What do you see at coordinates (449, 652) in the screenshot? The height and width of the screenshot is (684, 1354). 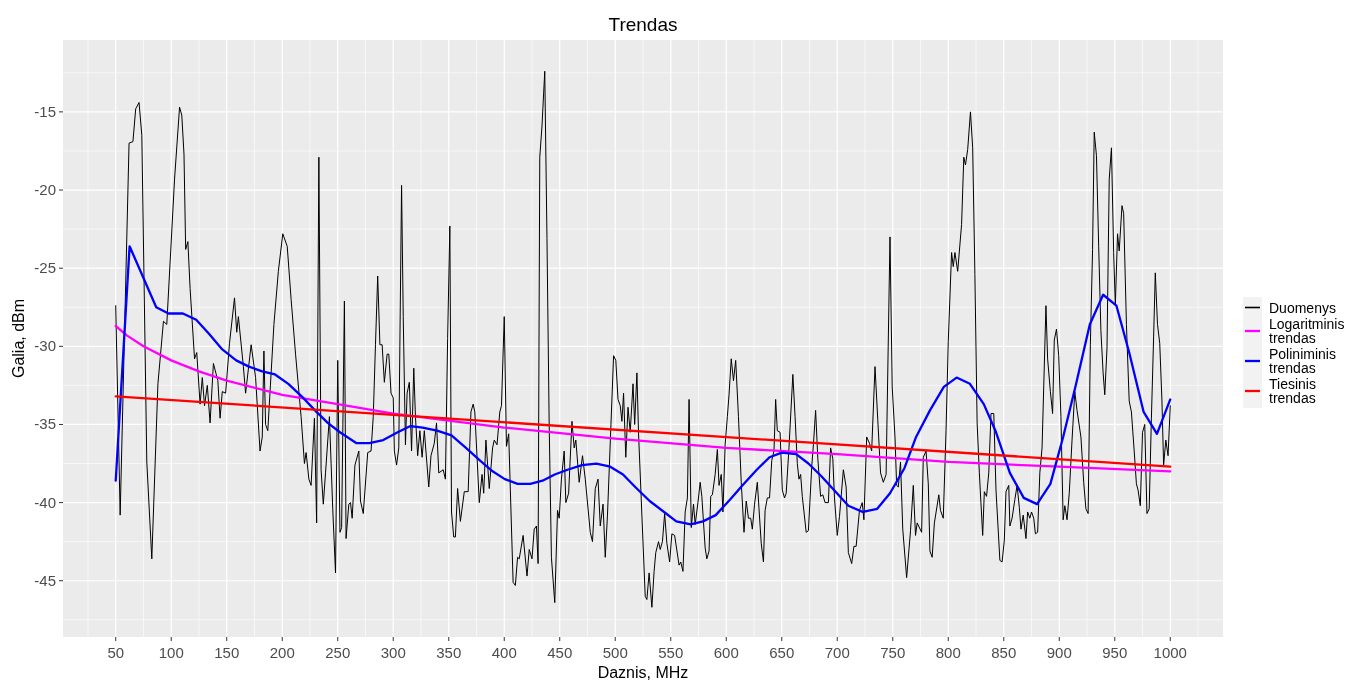 I see `x-tick-label: 350` at bounding box center [449, 652].